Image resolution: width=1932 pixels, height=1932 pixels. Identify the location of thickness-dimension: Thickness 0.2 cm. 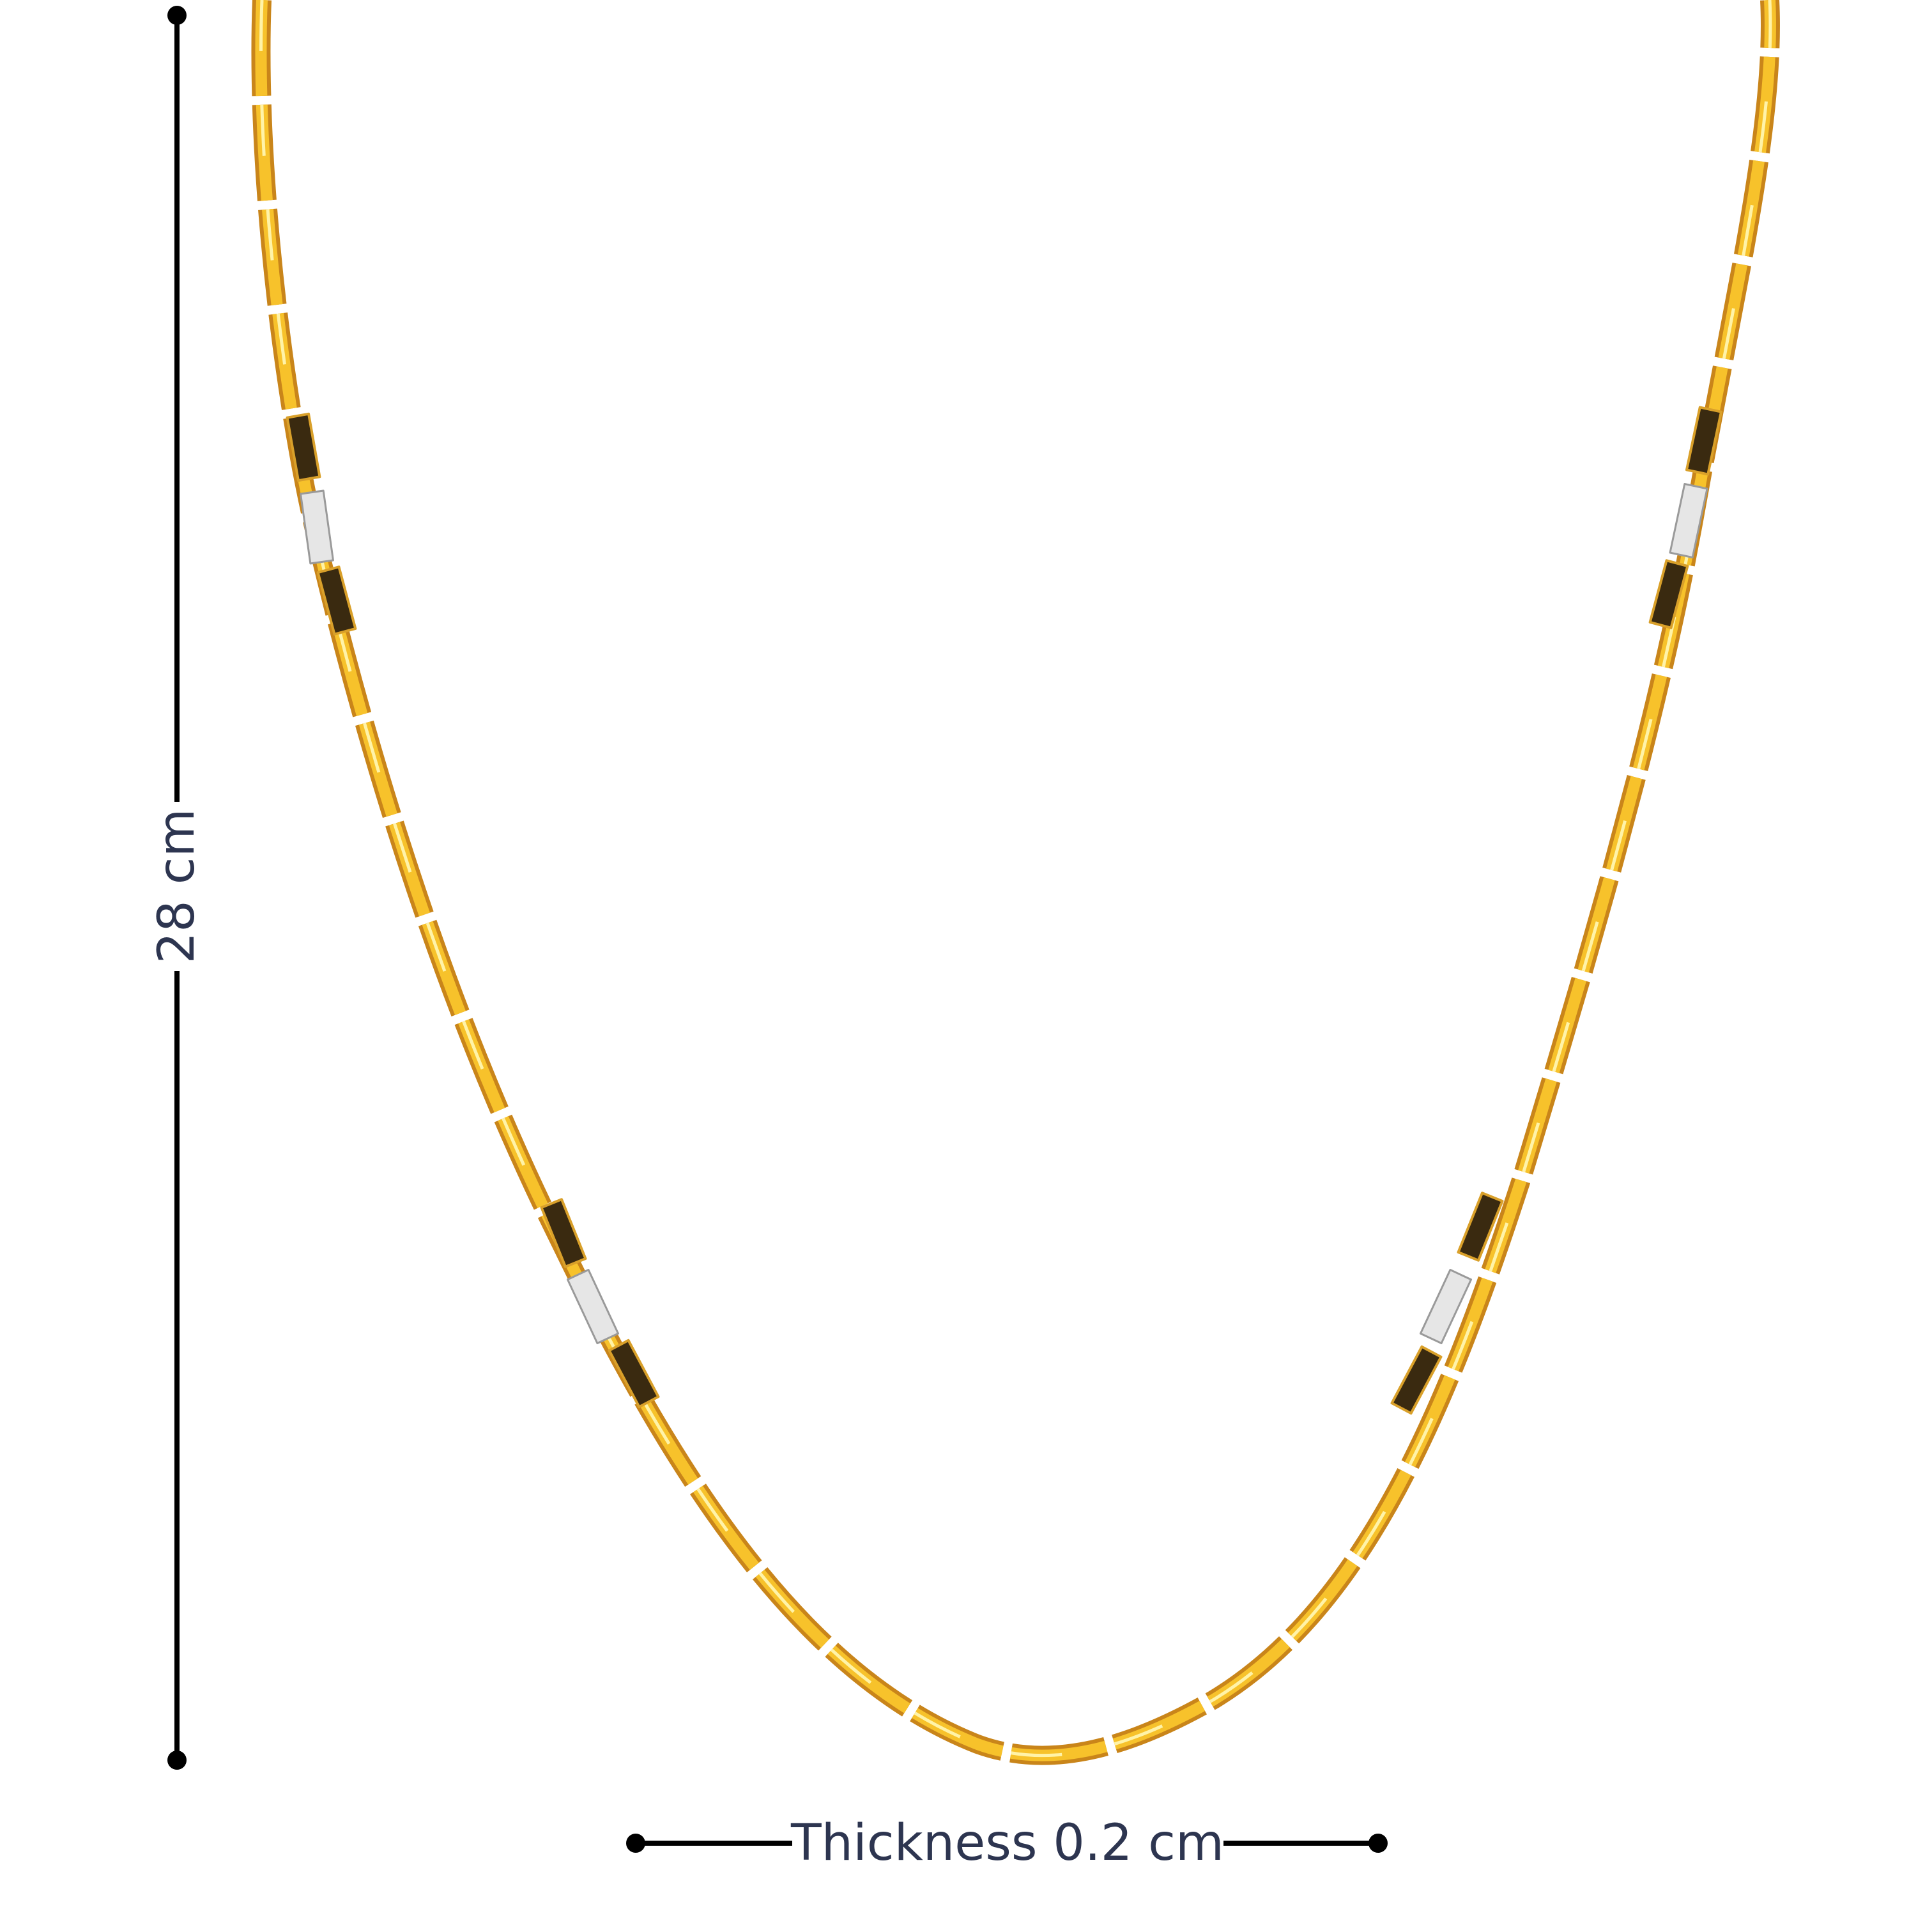
(1007, 1843).